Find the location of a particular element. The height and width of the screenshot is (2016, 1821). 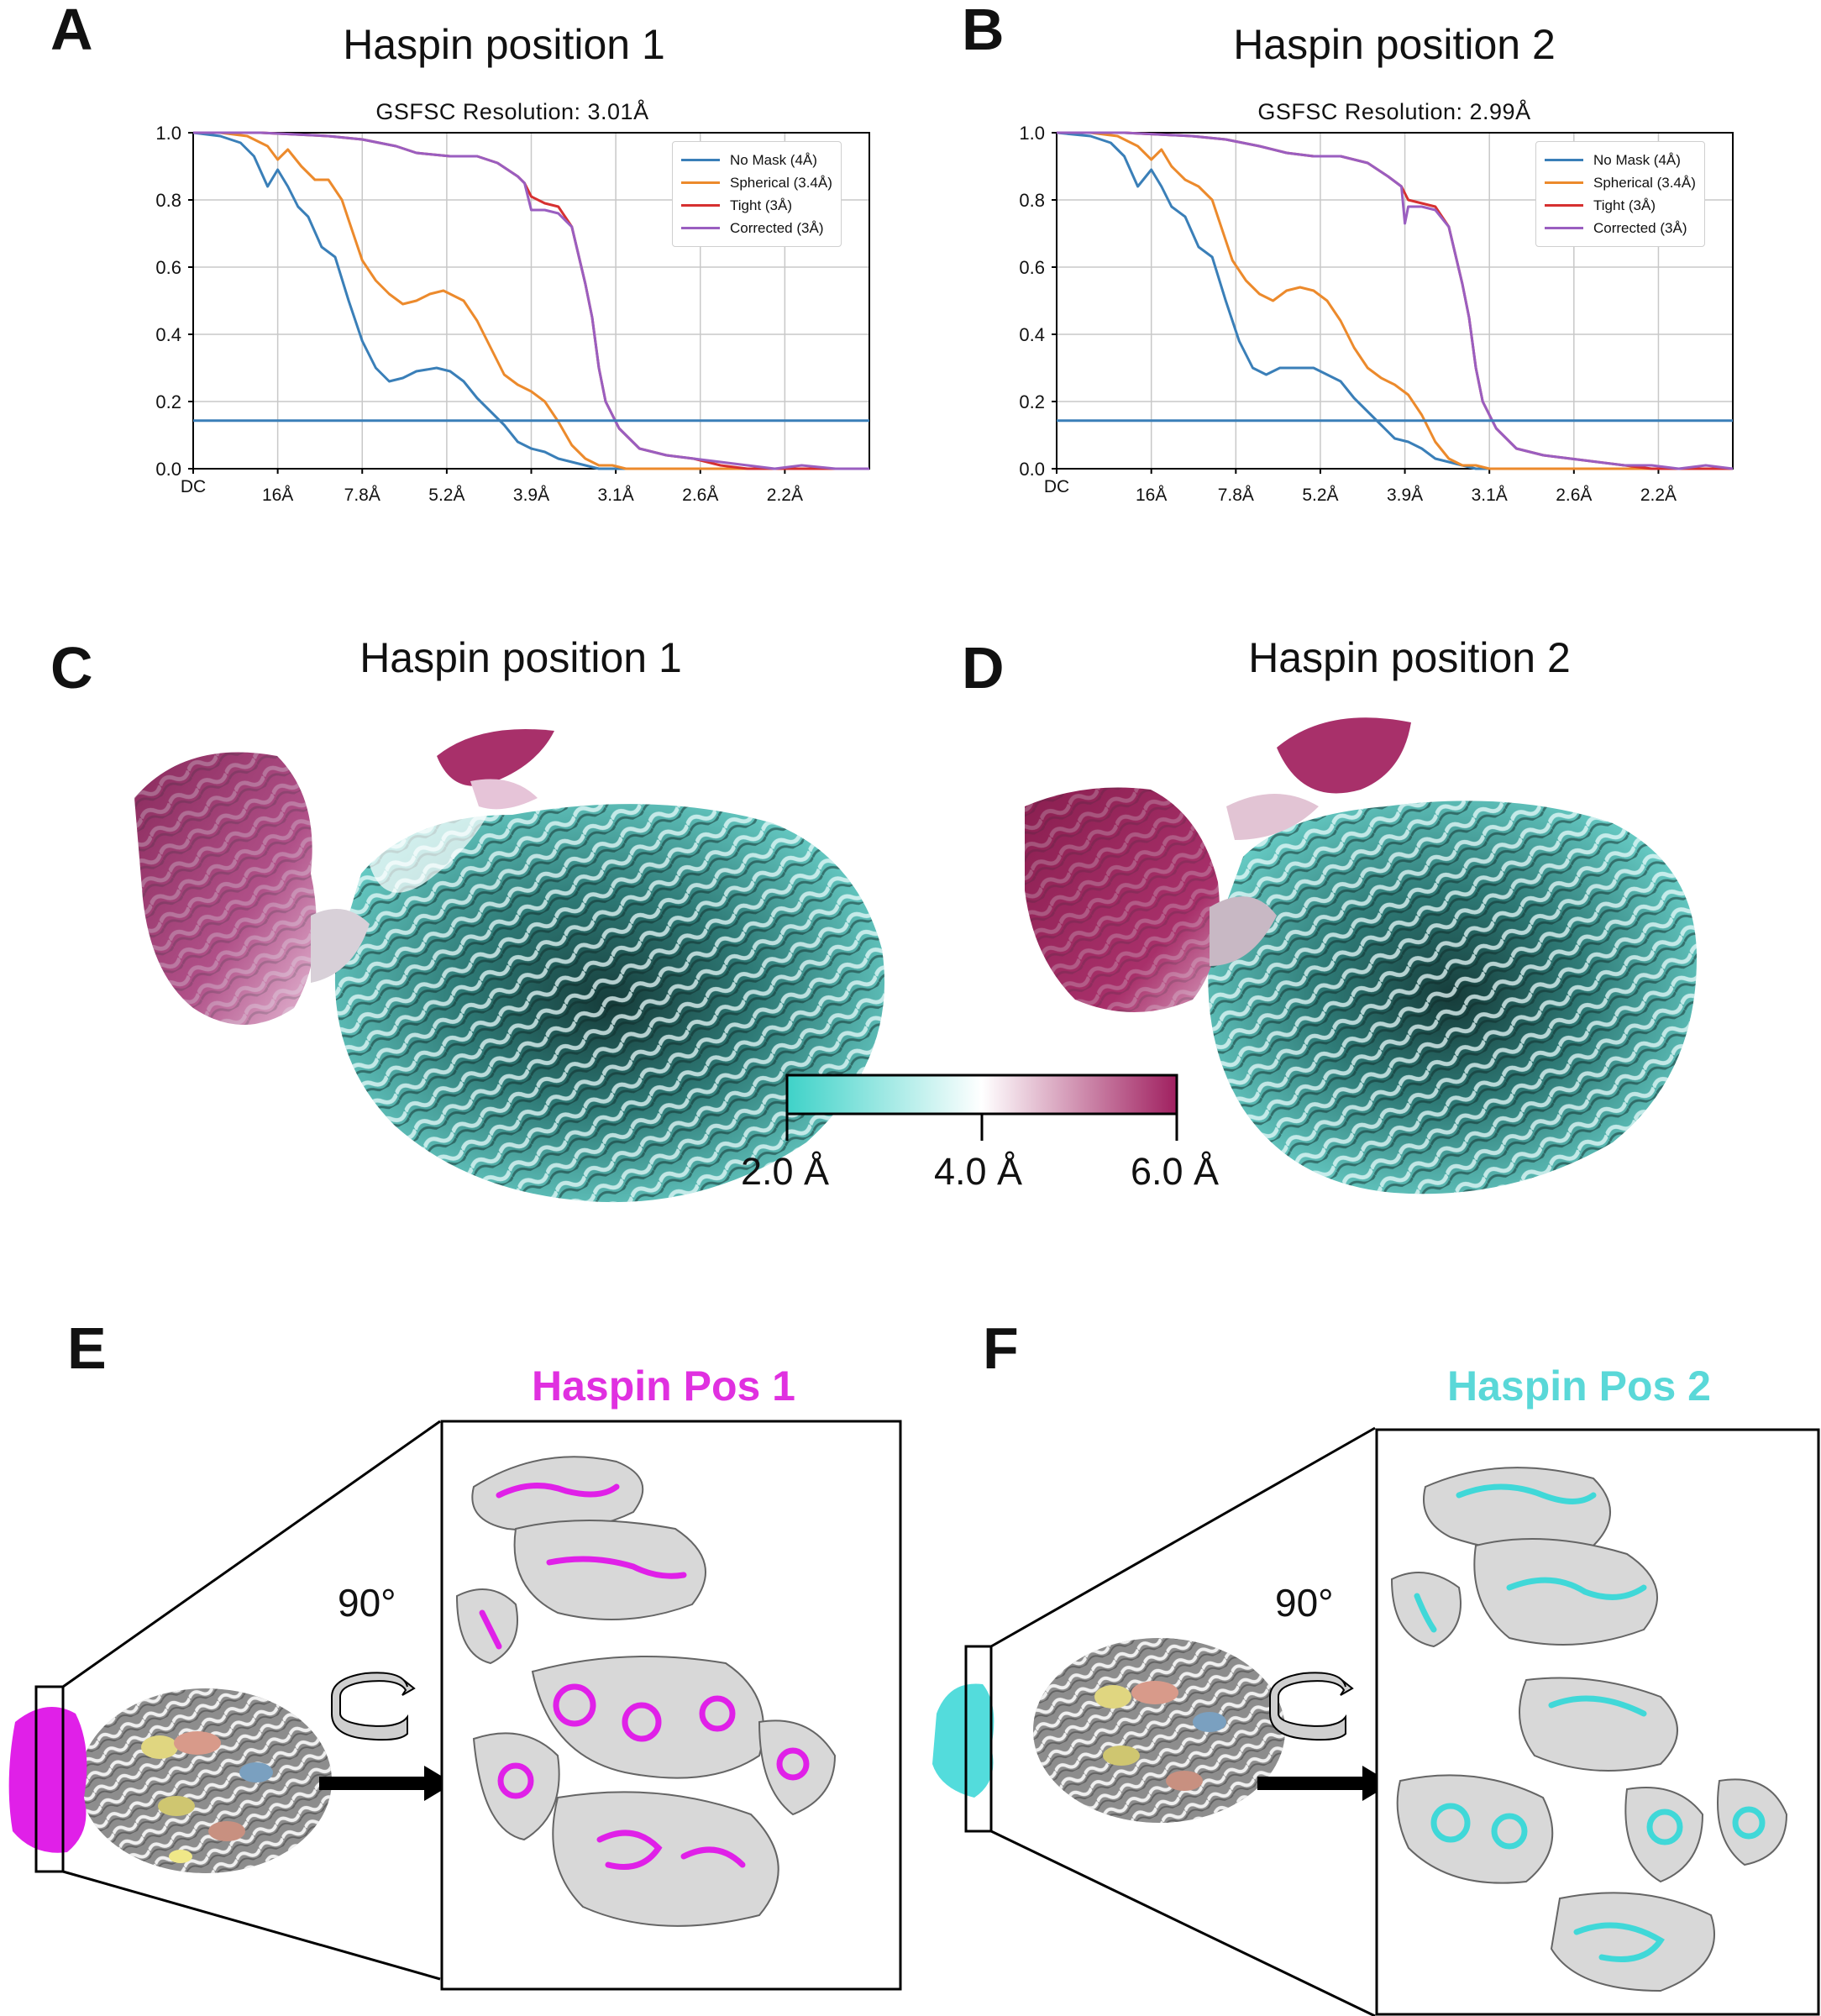

plot-b-resolution-title: GSFSC Resolution: 2.99Å is located at coordinates (1394, 111).